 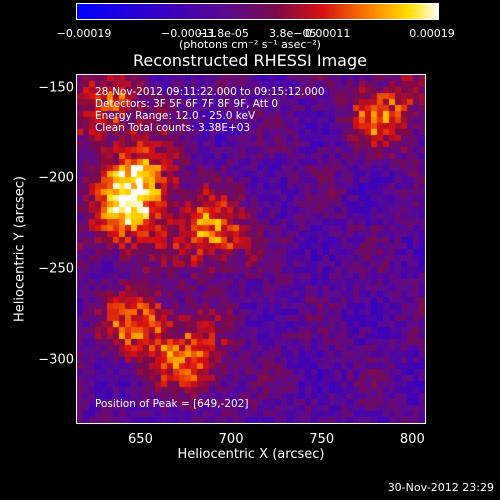 What do you see at coordinates (223, 33) in the screenshot?
I see `colorbar-tick-label: −3.8e-05` at bounding box center [223, 33].